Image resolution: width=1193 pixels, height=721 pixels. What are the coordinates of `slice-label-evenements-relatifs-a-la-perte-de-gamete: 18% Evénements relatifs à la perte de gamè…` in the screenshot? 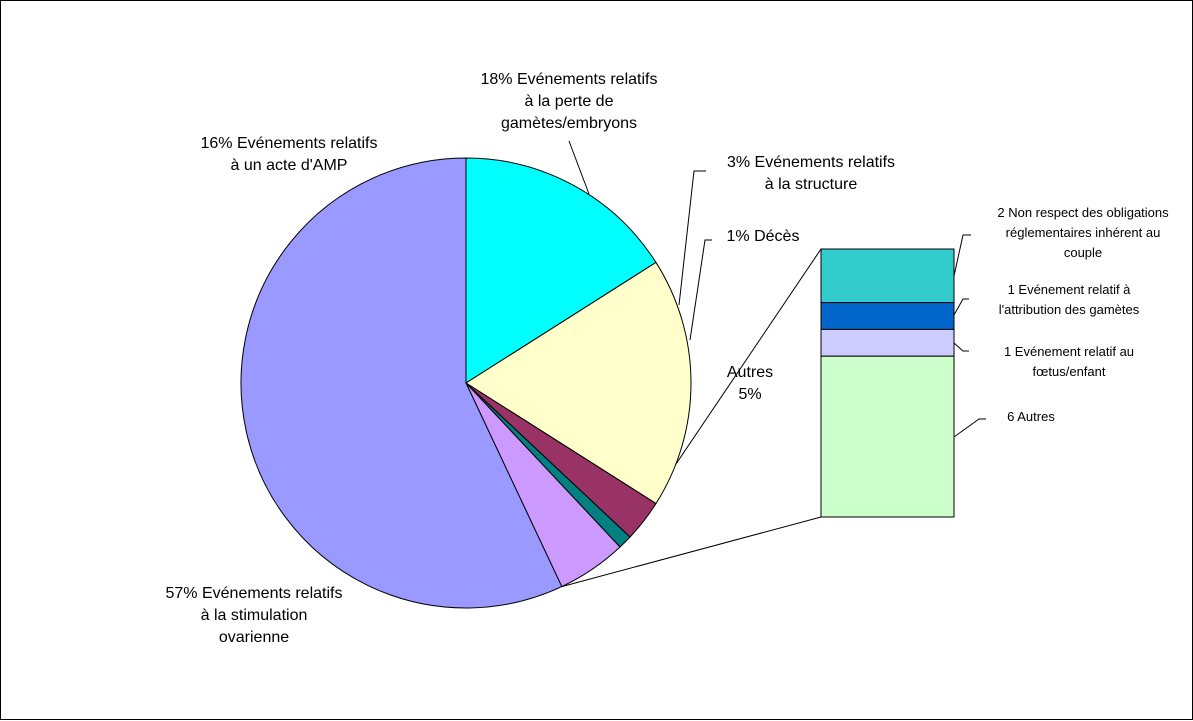 It's located at (569, 101).